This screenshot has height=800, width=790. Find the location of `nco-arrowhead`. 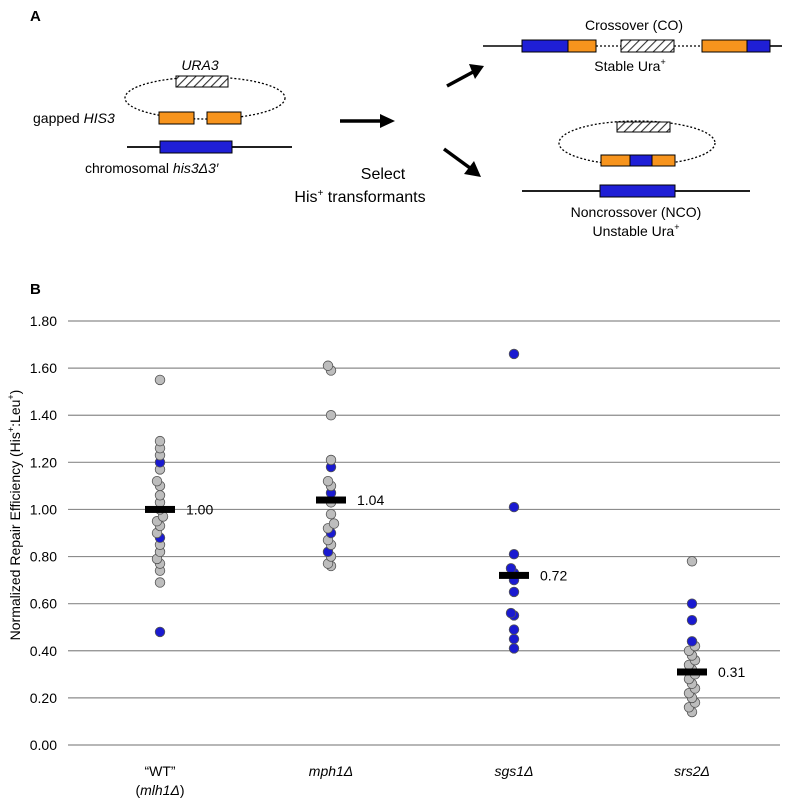

nco-arrowhead is located at coordinates (472, 169).